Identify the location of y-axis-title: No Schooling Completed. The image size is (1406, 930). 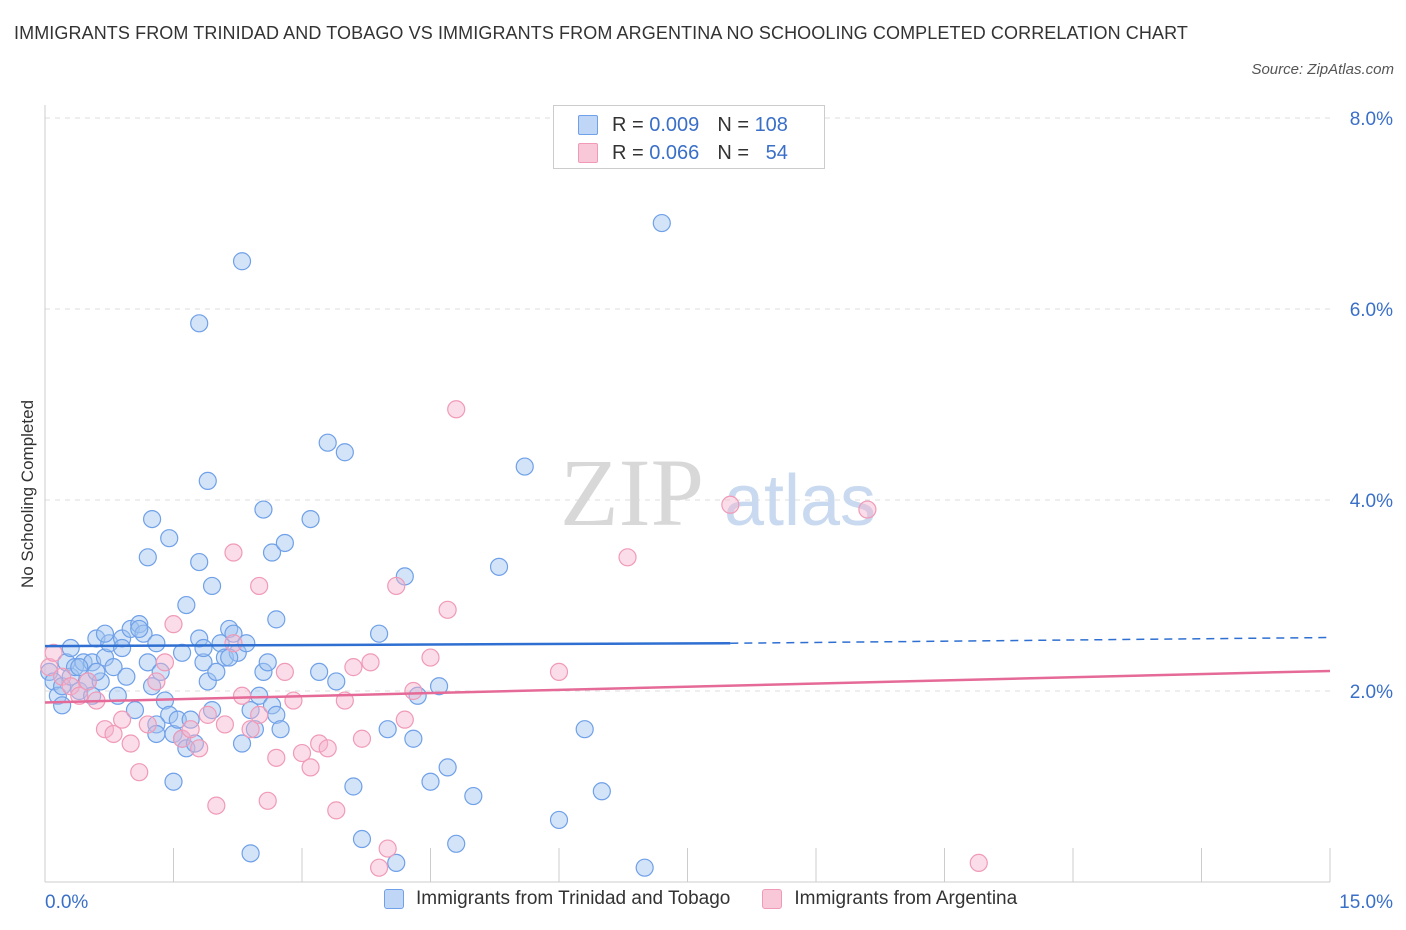
(27, 494).